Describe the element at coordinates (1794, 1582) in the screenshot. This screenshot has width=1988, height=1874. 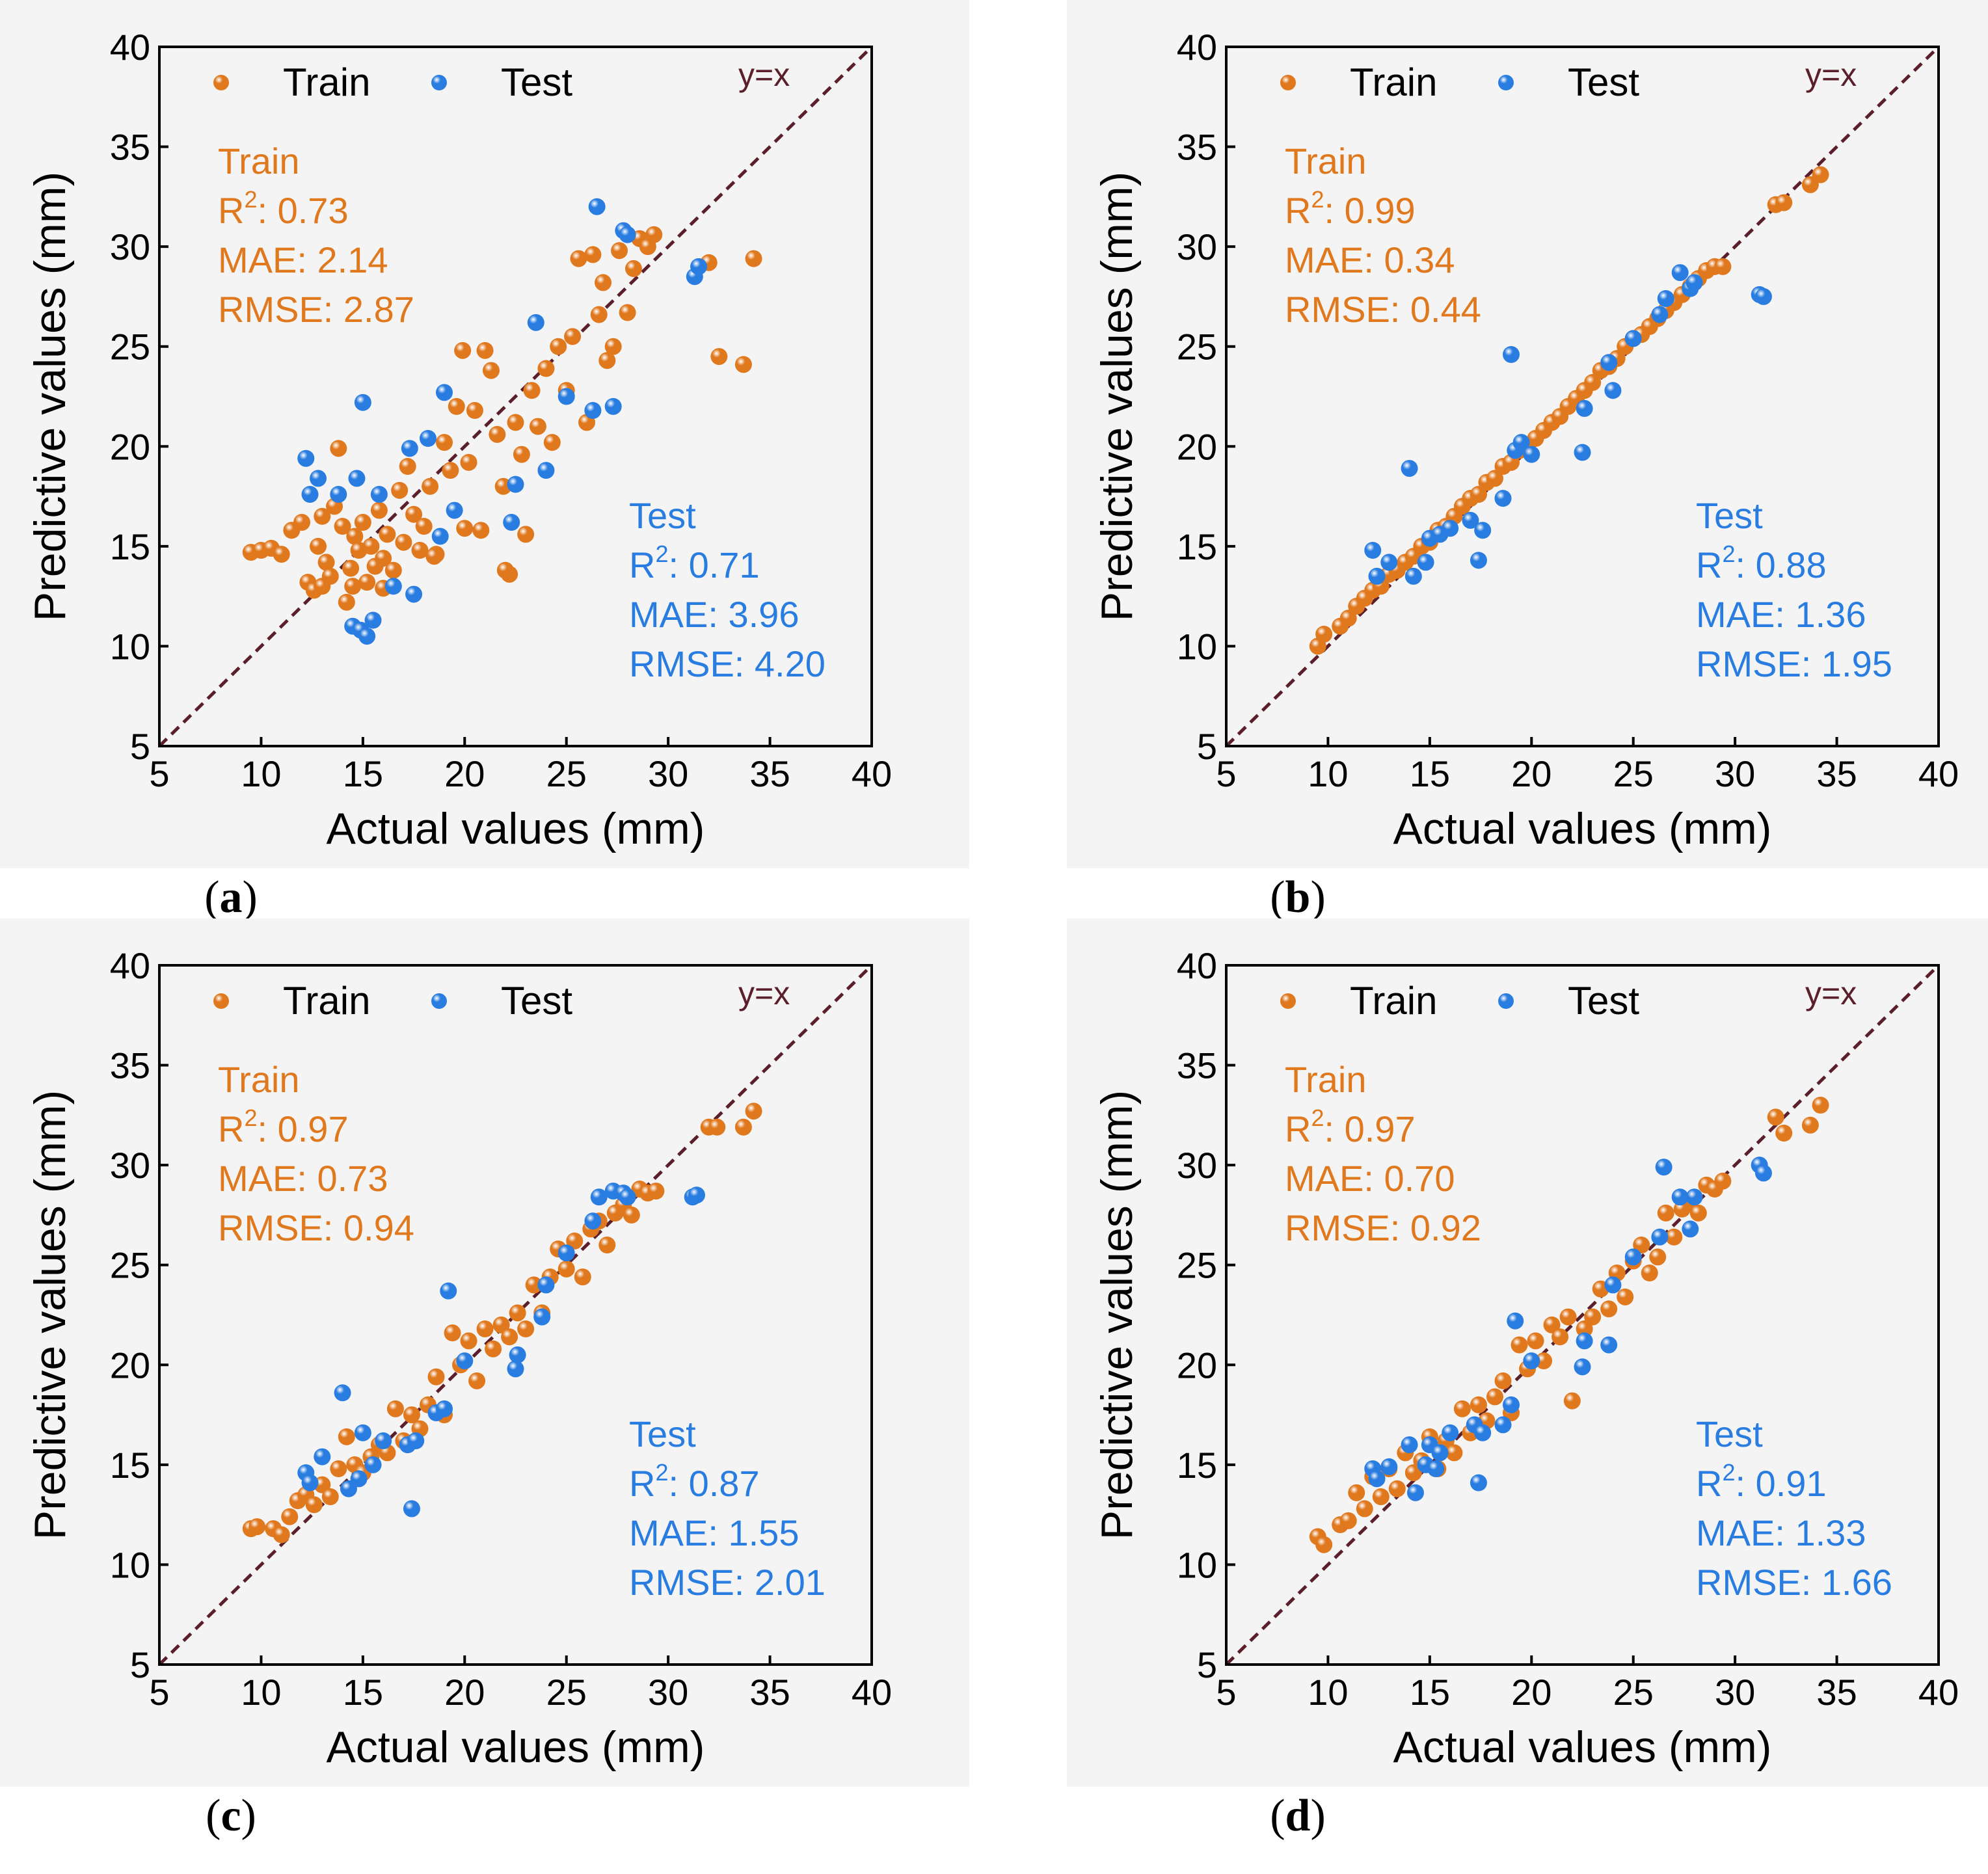
I see `test-stats-rmse: RMSE: 1.66` at that location.